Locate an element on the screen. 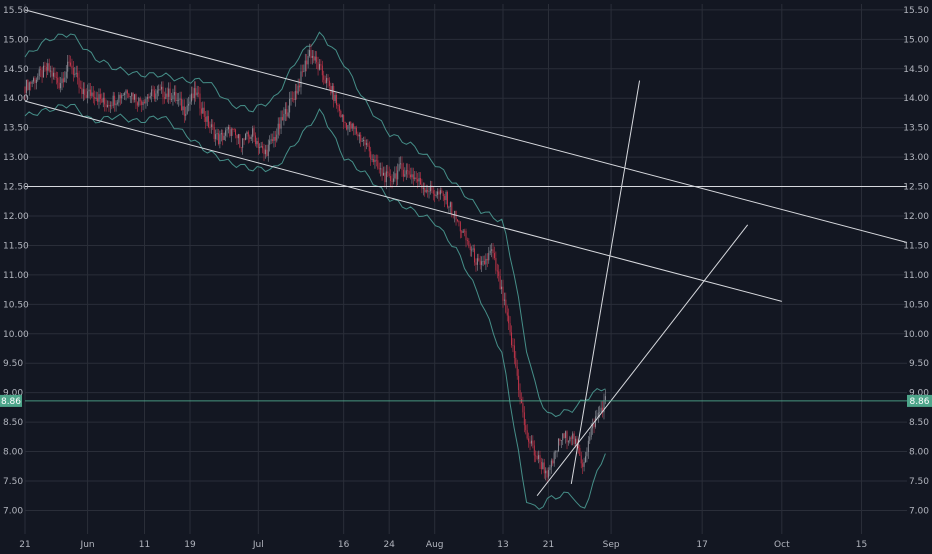 This screenshot has height=554, width=932. x-tick-label: 13 is located at coordinates (502, 545).